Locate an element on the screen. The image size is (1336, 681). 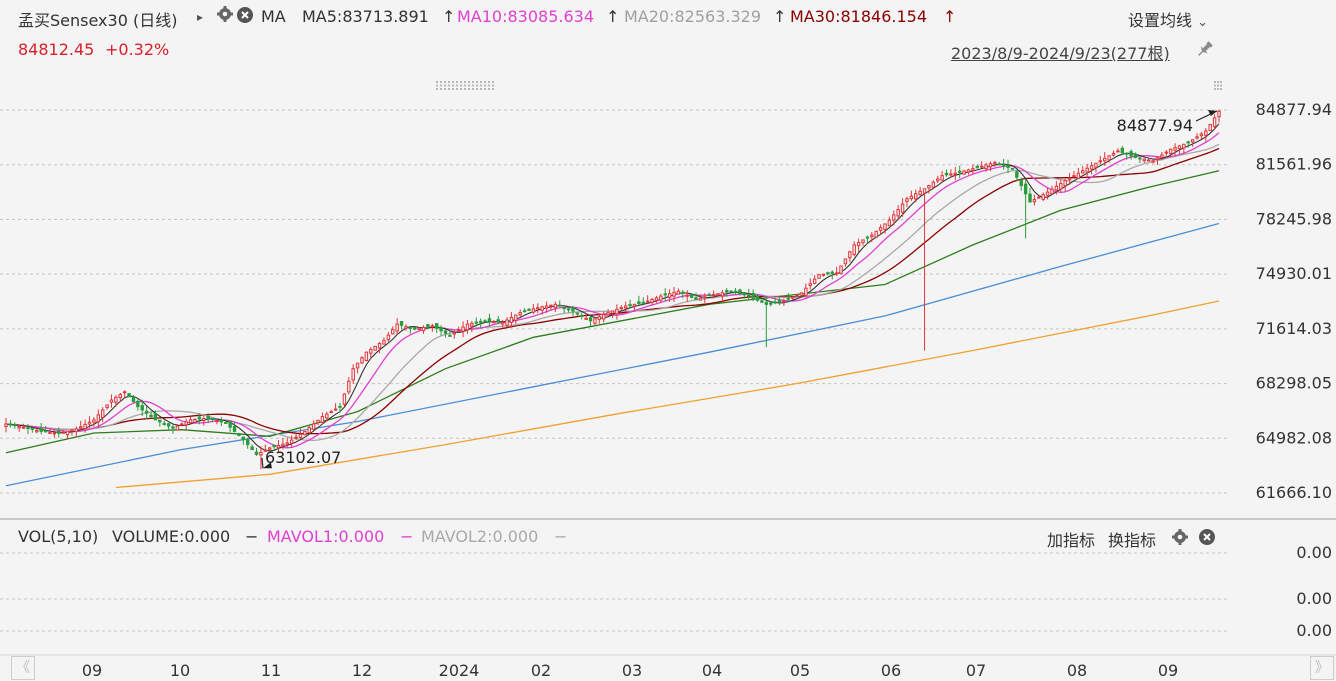
add-indicator-button: 加指标 is located at coordinates (1071, 540).